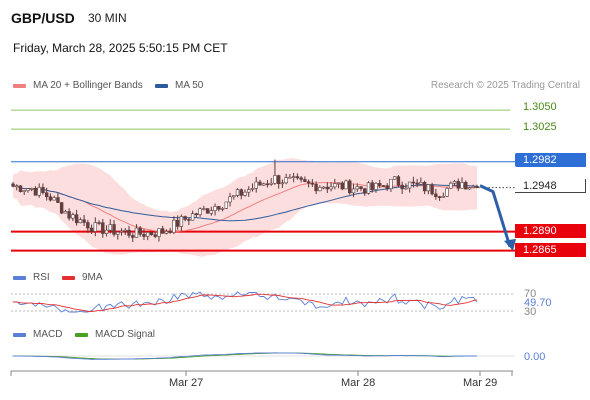  What do you see at coordinates (530, 294) in the screenshot?
I see `rsi-axis-70: 70` at bounding box center [530, 294].